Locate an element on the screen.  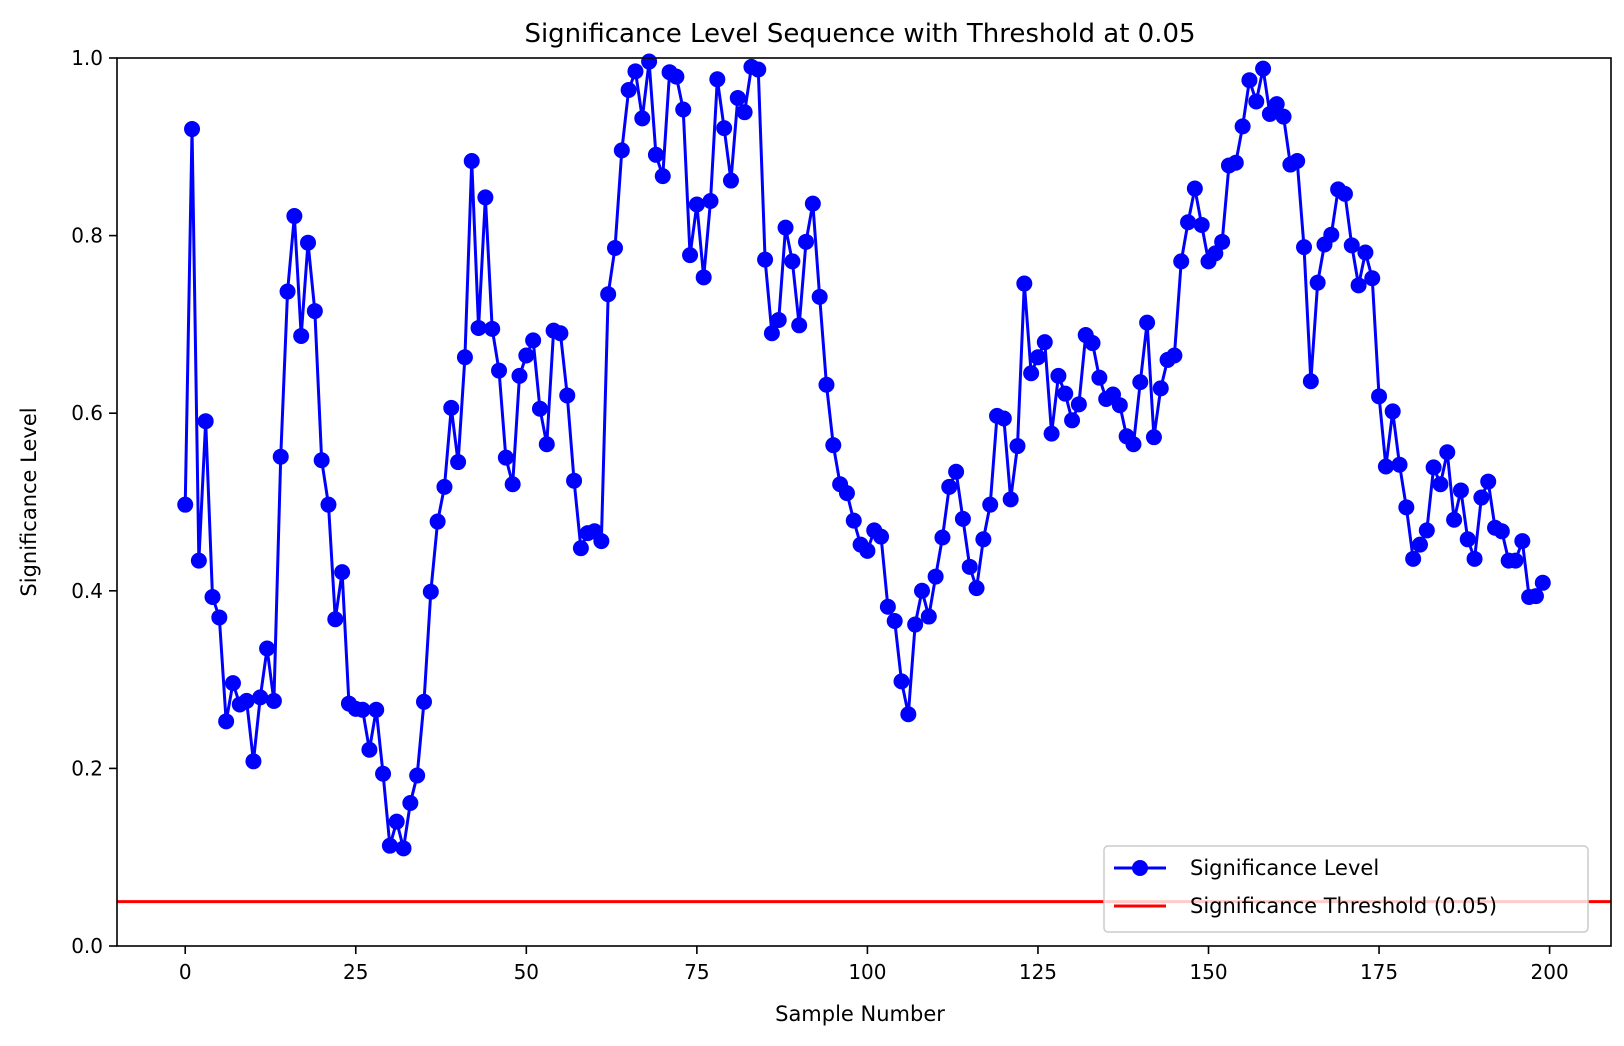
y-tick-label: 1.0 is located at coordinates (87, 58).